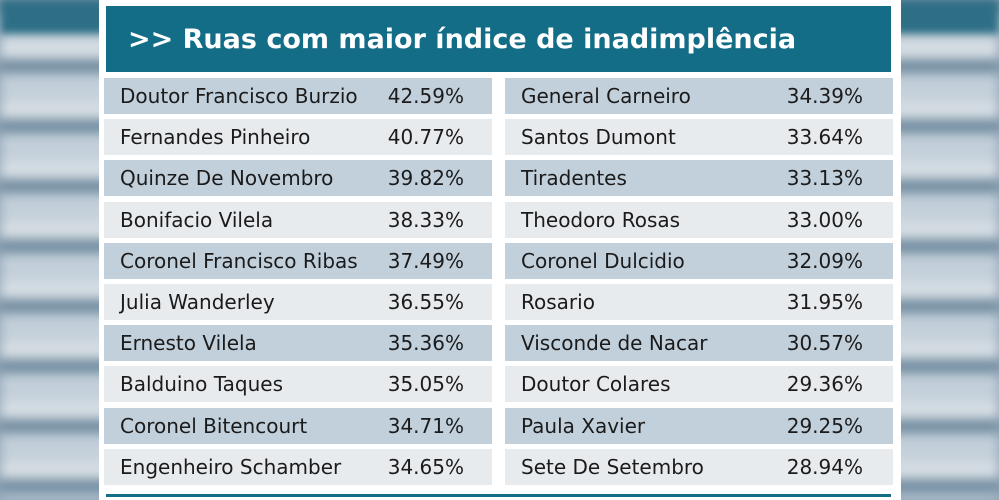 The height and width of the screenshot is (500, 999). Describe the element at coordinates (603, 260) in the screenshot. I see `street-name: Coronel Dulcidio` at that location.